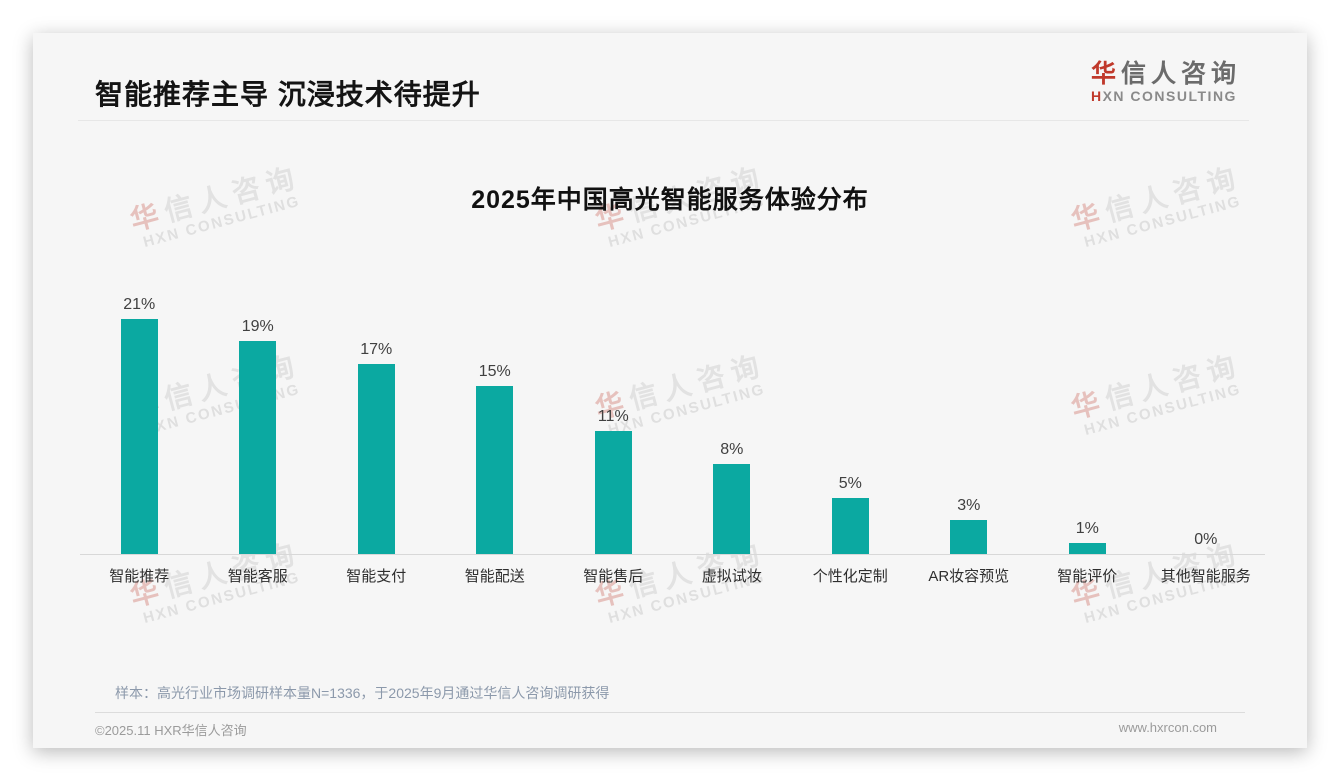 This screenshot has height=780, width=1340. Describe the element at coordinates (969, 576) in the screenshot. I see `category-label: AR妆容预览` at that location.